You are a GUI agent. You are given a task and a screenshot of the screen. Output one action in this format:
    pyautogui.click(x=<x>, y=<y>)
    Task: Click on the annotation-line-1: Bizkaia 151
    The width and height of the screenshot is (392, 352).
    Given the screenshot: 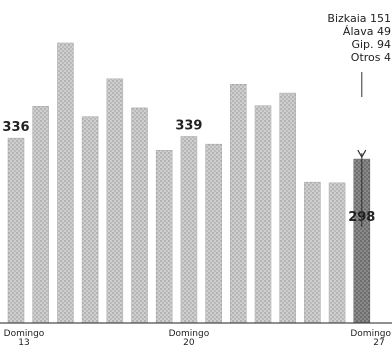 What is the action you would take?
    pyautogui.click(x=359, y=18)
    